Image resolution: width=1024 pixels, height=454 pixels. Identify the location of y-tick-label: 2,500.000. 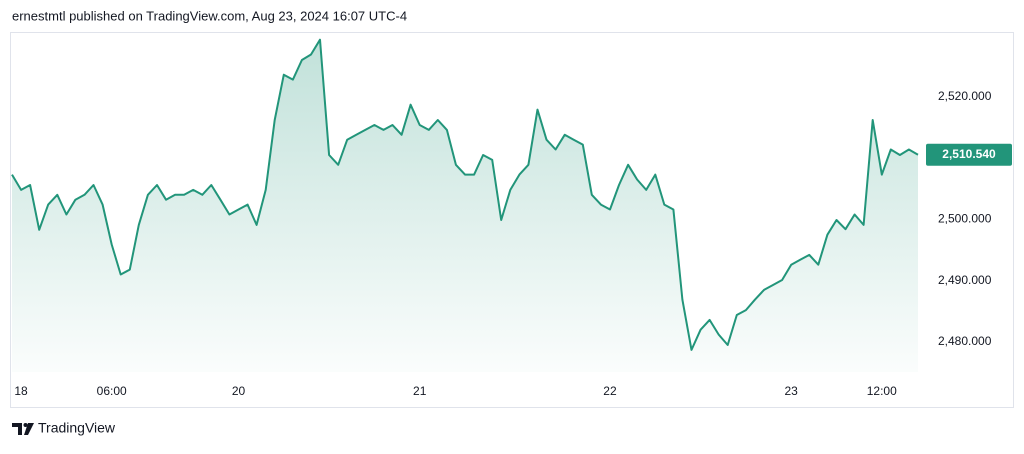
(965, 219).